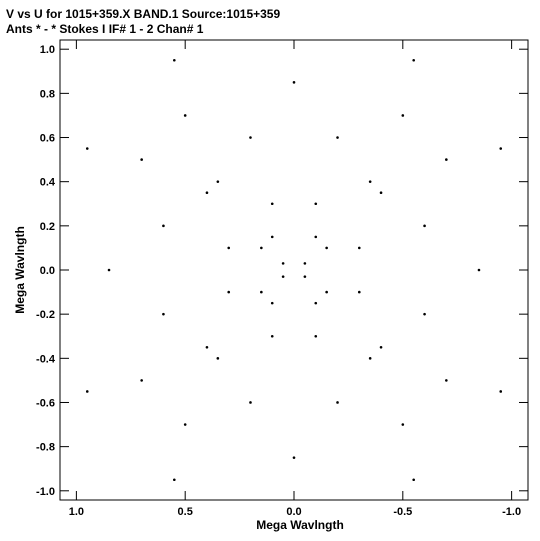 This screenshot has width=540, height=541. What do you see at coordinates (45, 315) in the screenshot?
I see `y-tick-label: -0.2` at bounding box center [45, 315].